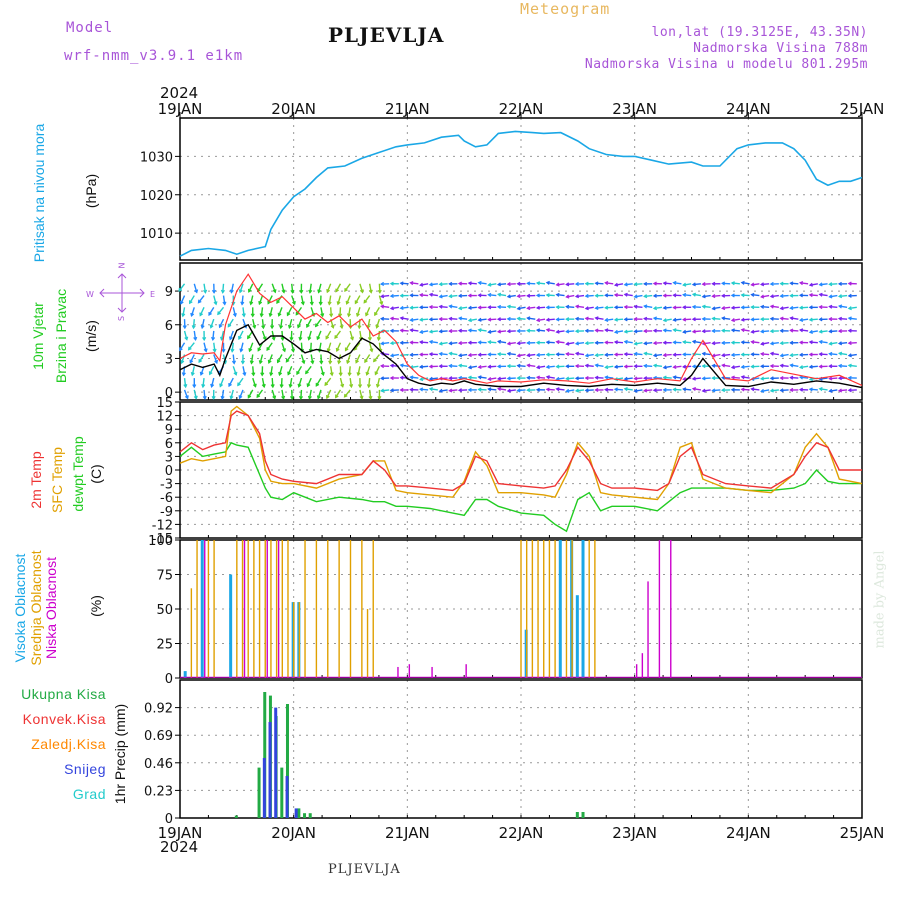  Describe the element at coordinates (407, 109) in the screenshot. I see `x-tick-label-top: 21JAN` at that location.